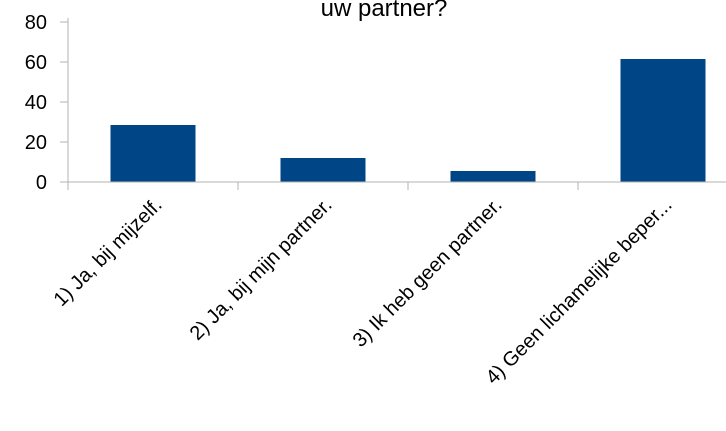 The image size is (726, 431). What do you see at coordinates (41, 183) in the screenshot?
I see `y-tick-label: 0` at bounding box center [41, 183].